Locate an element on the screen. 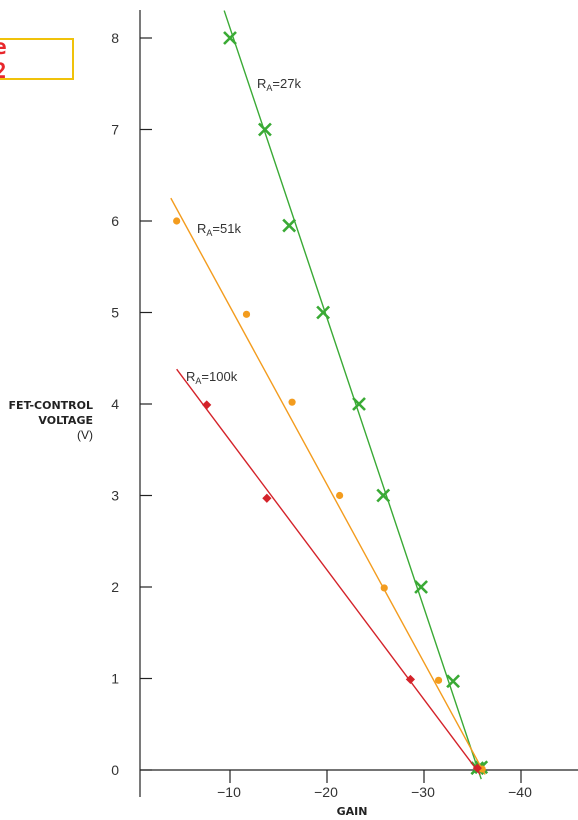 This screenshot has height=820, width=578. y-tick-label: 5 is located at coordinates (115, 313).